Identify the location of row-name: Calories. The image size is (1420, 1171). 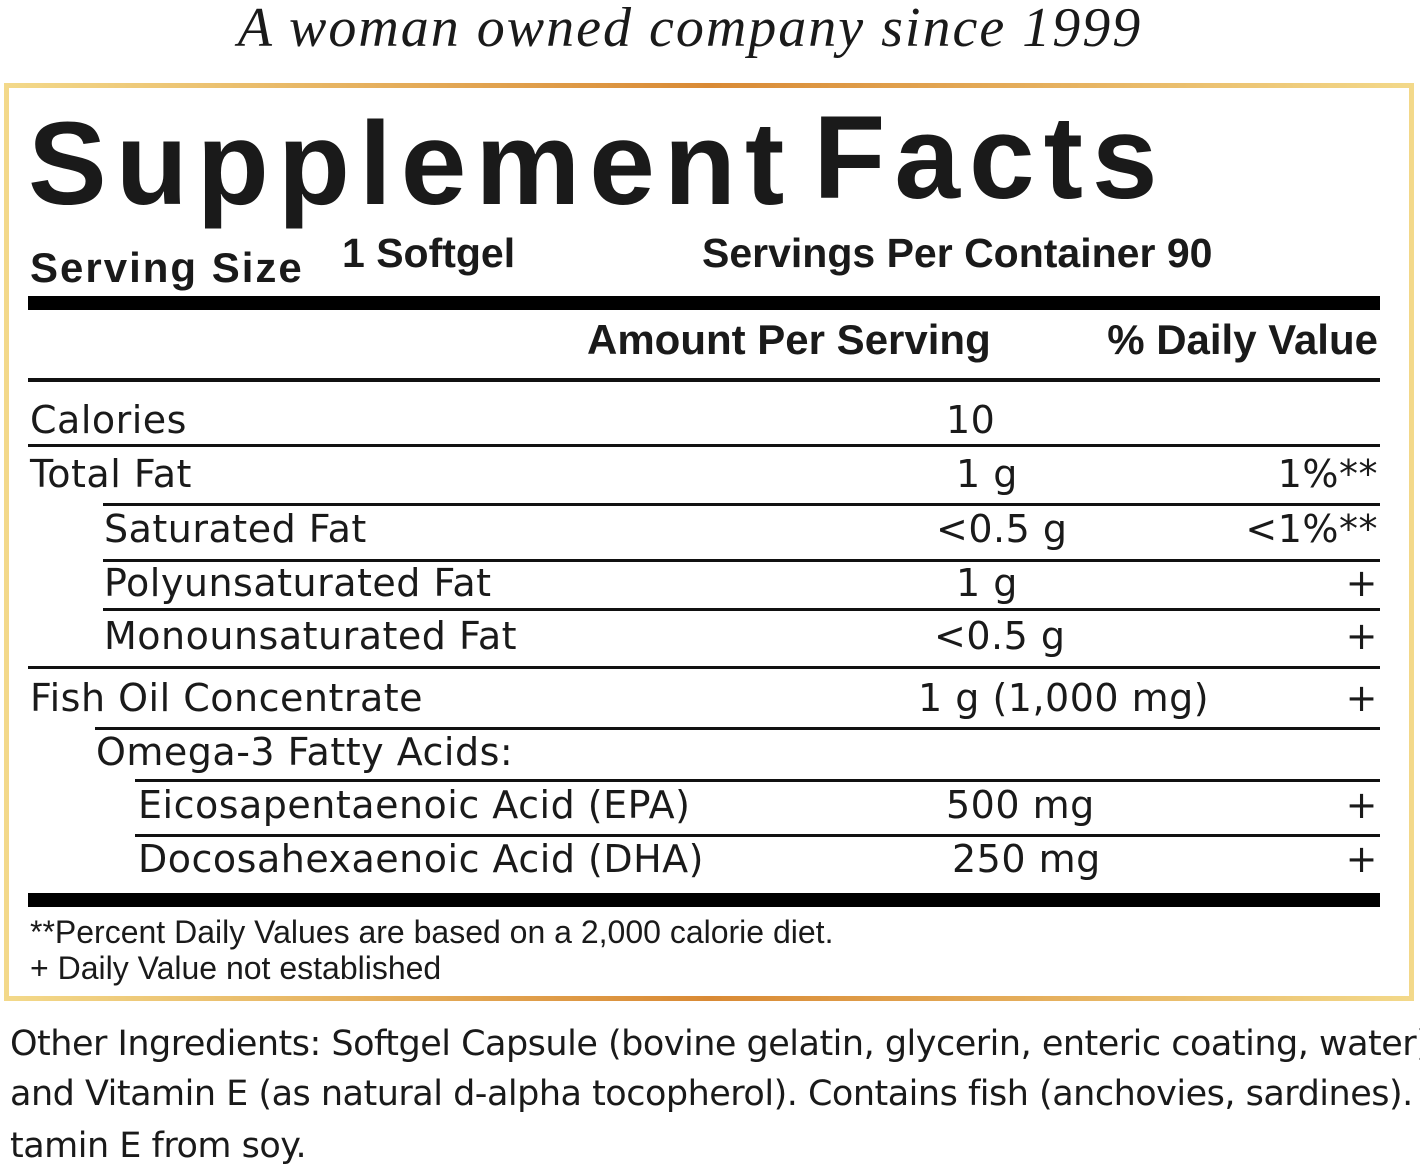
(108, 420).